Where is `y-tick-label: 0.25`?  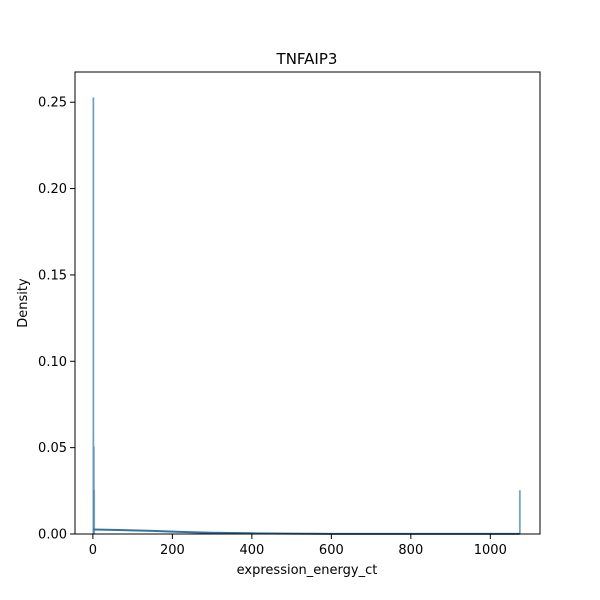
y-tick-label: 0.25 is located at coordinates (52, 103).